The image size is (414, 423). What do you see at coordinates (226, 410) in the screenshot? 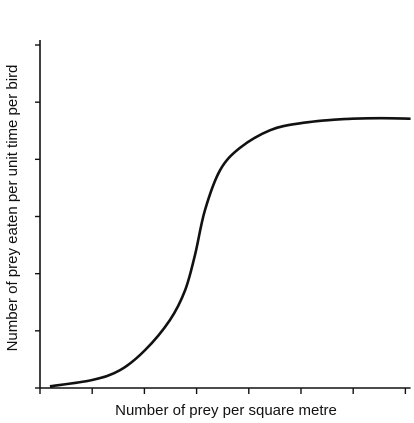
I see `x-axis-label: Number of prey per square metre` at bounding box center [226, 410].